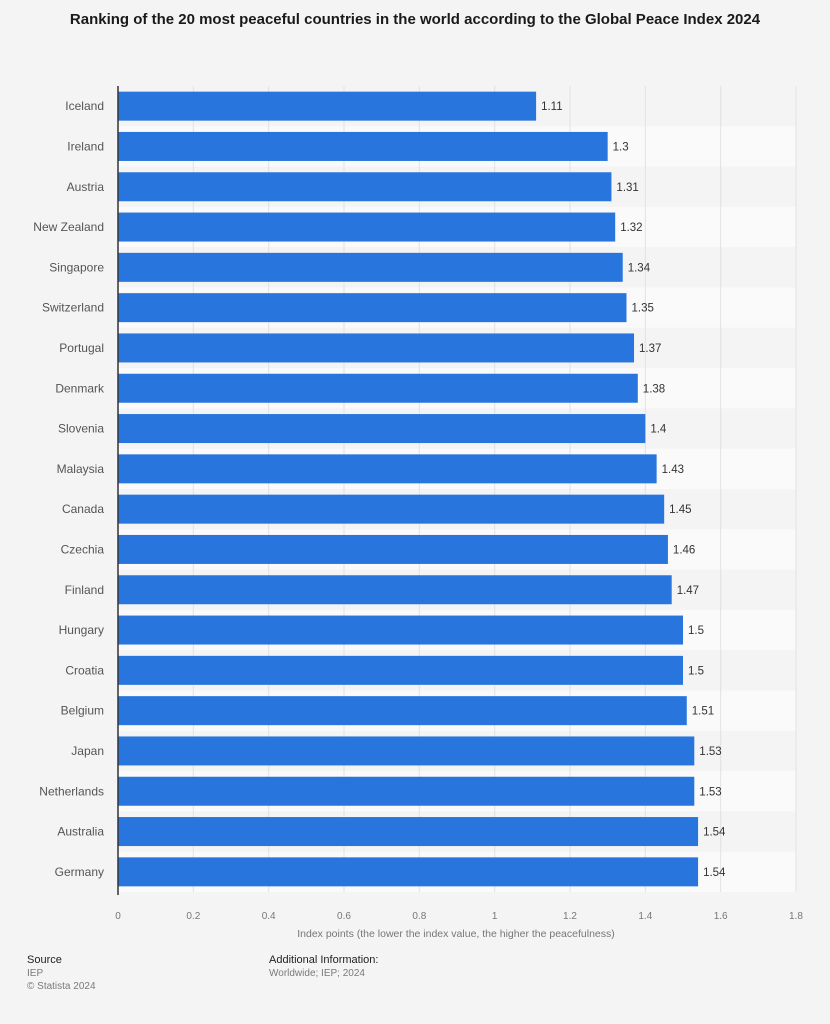  Describe the element at coordinates (44, 960) in the screenshot. I see `source-label: Source` at that location.